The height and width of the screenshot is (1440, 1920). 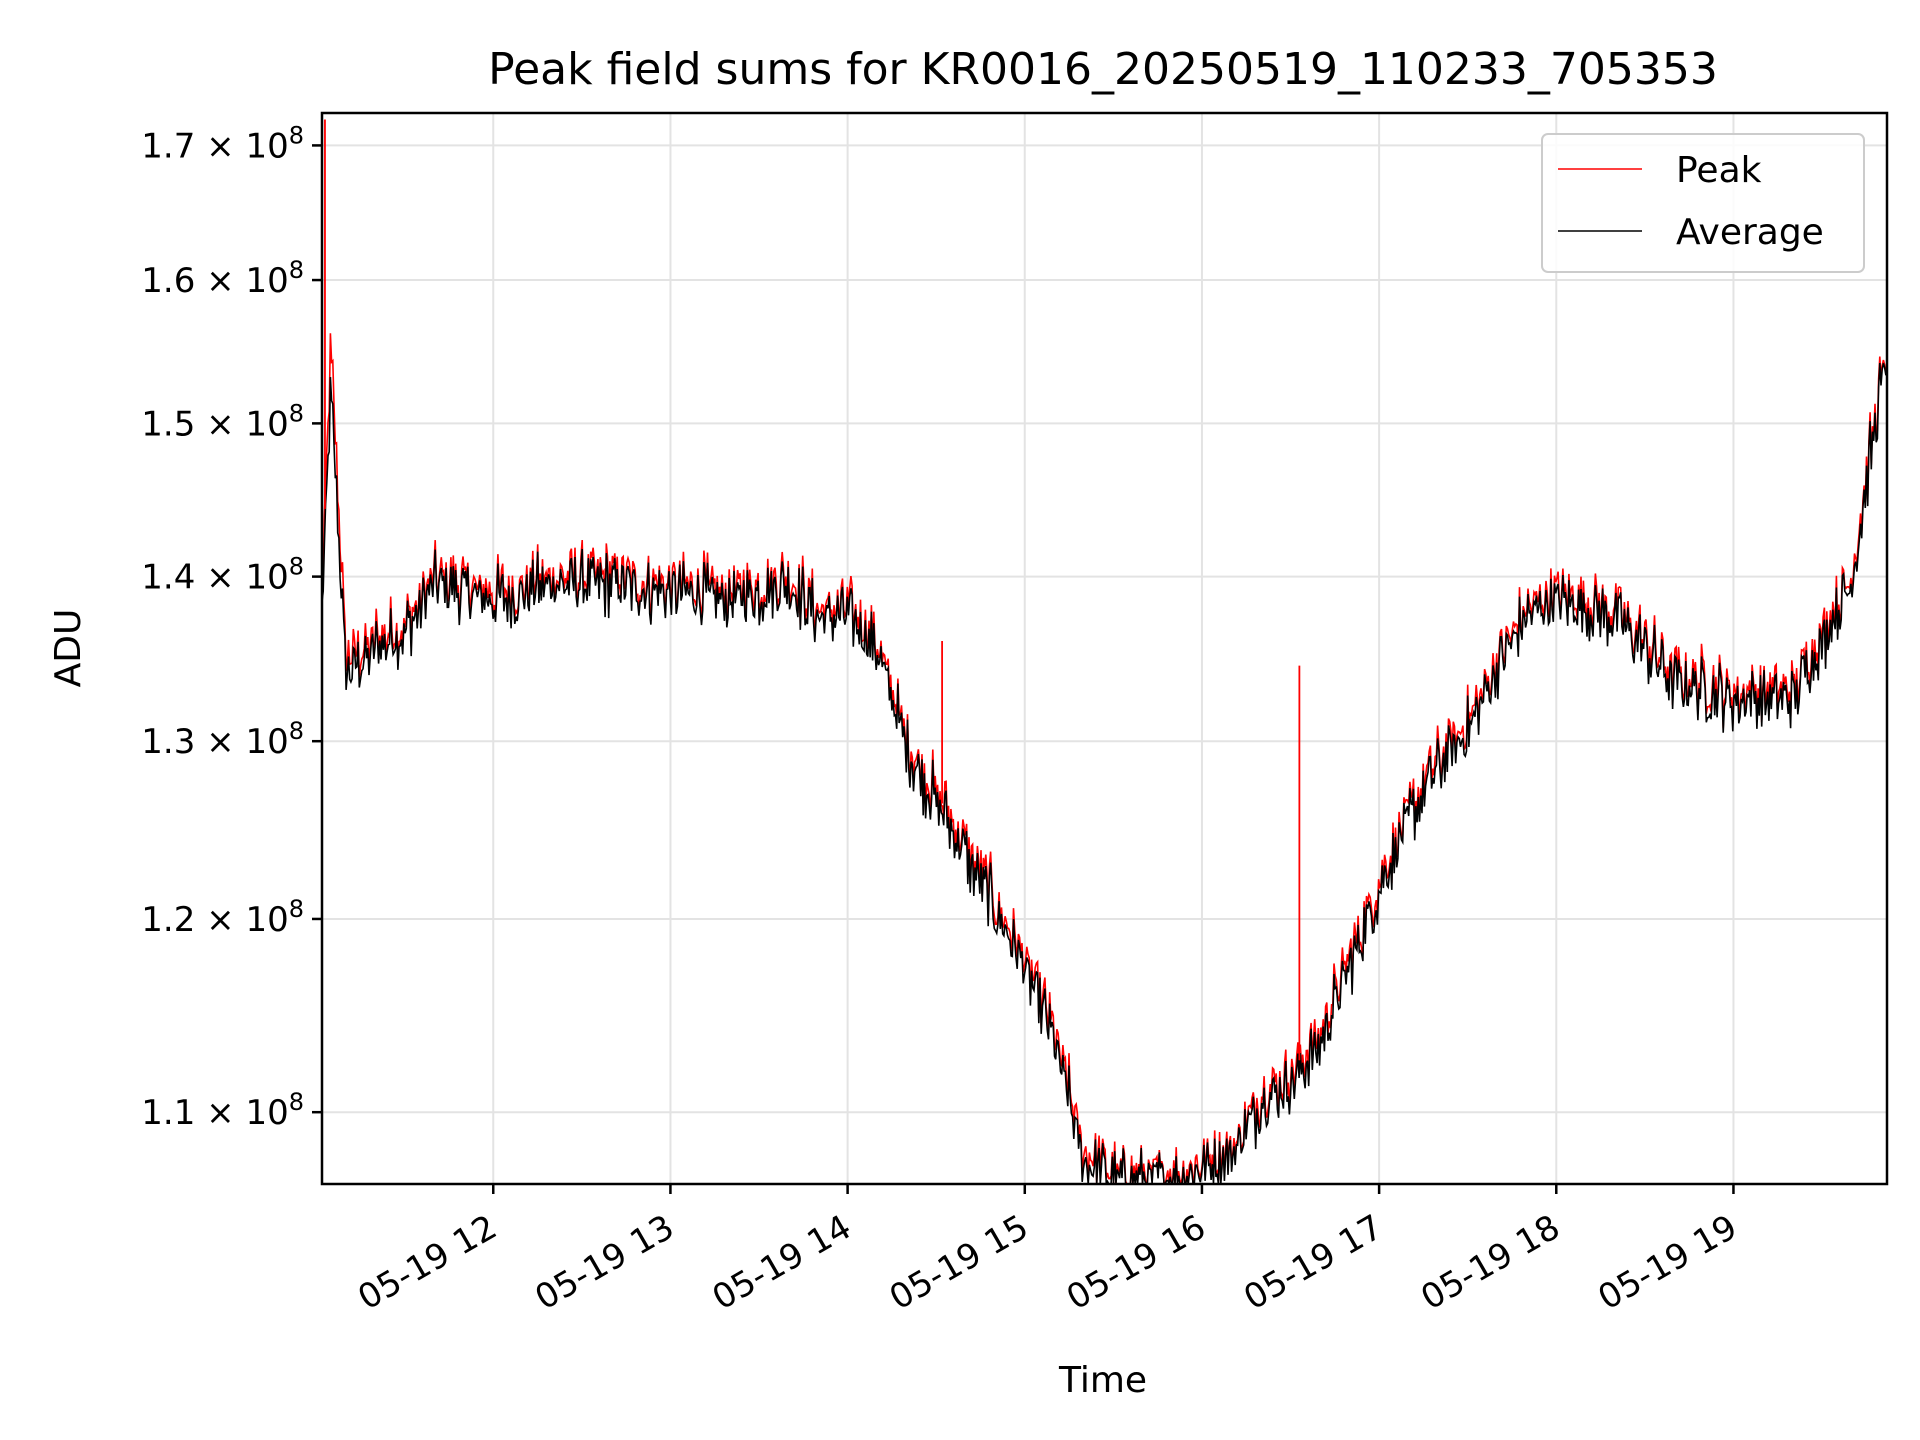 I want to click on x-tick-label: 05-19 16, so click(x=1136, y=1262).